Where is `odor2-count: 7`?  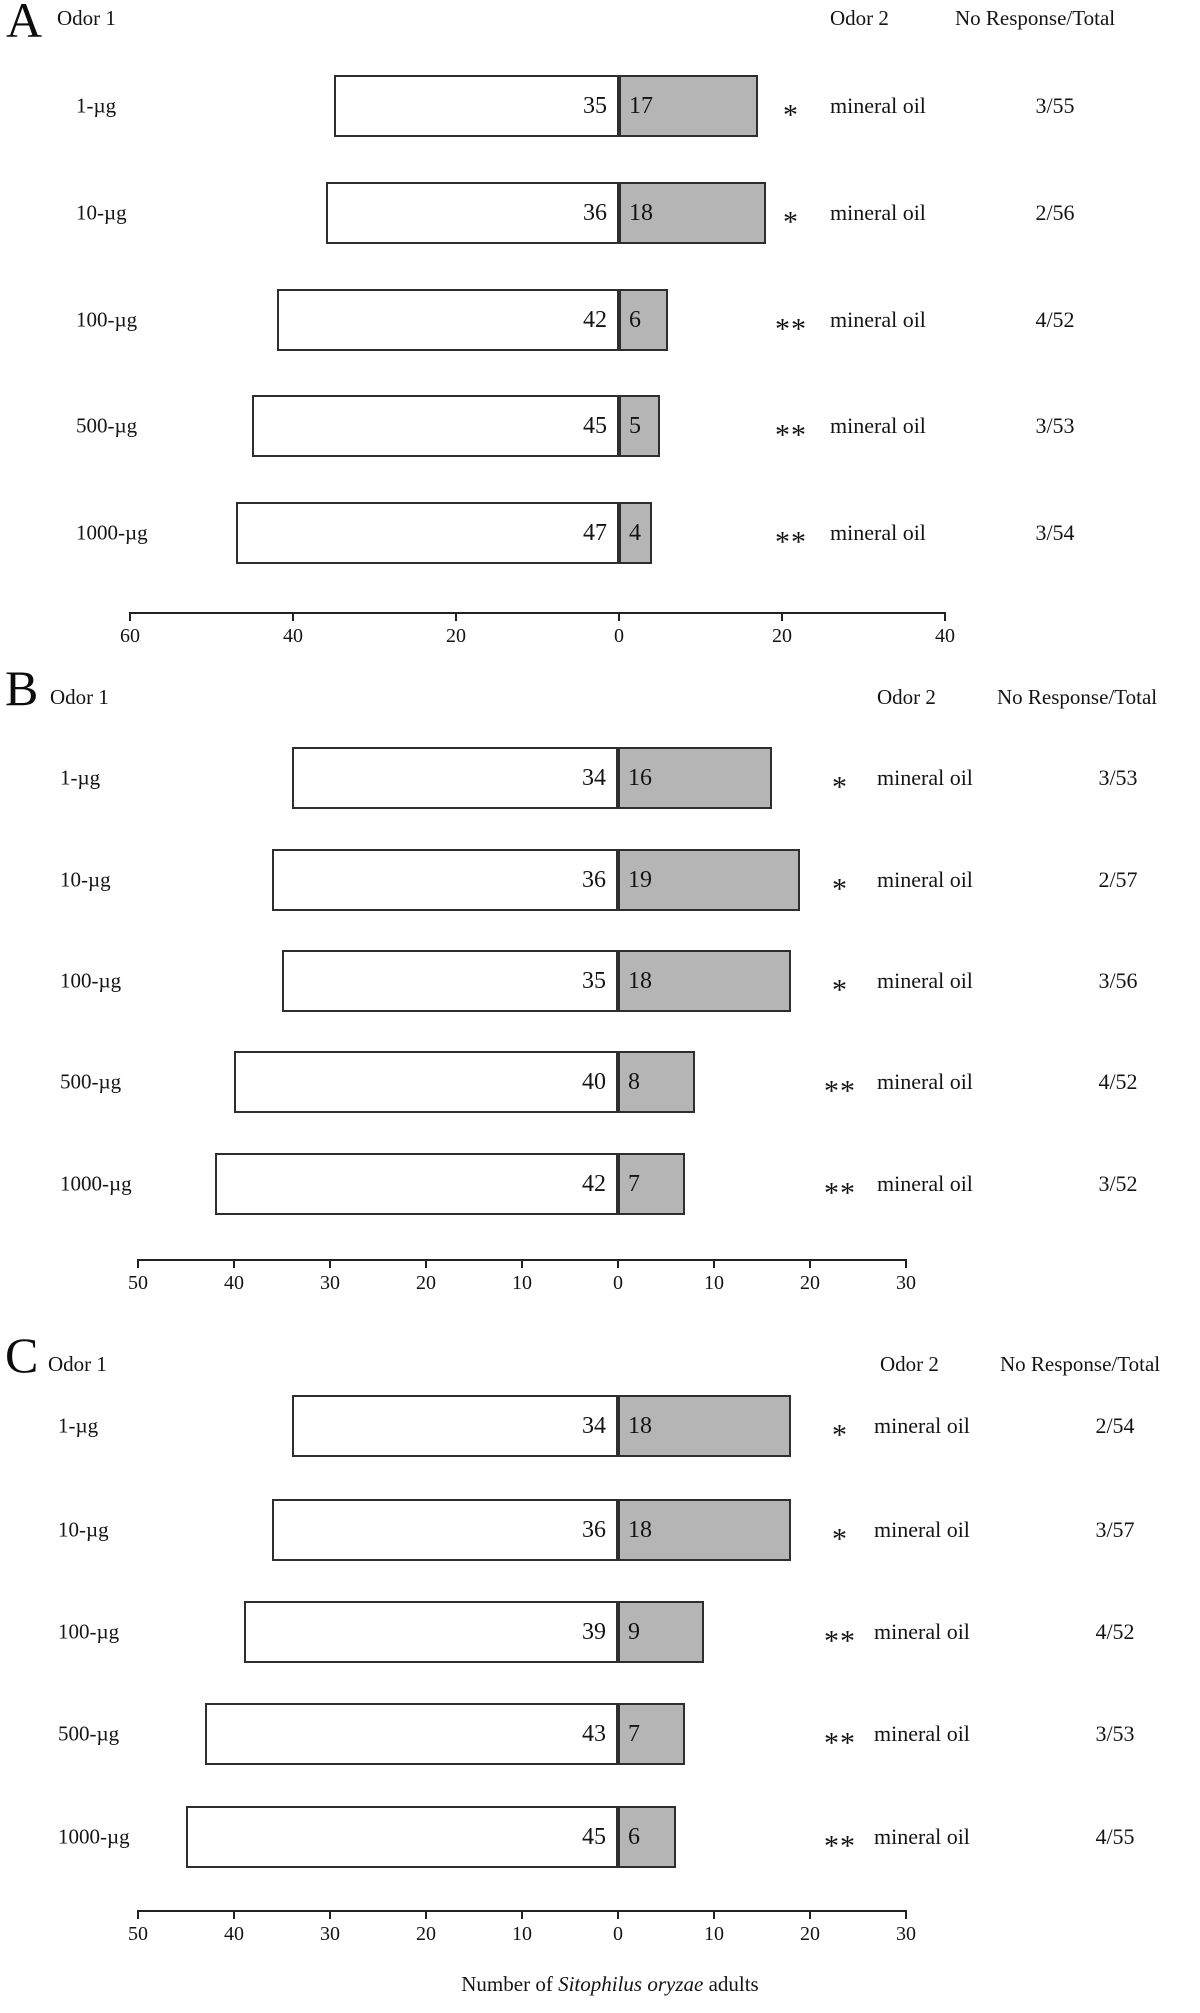 odor2-count: 7 is located at coordinates (634, 1734).